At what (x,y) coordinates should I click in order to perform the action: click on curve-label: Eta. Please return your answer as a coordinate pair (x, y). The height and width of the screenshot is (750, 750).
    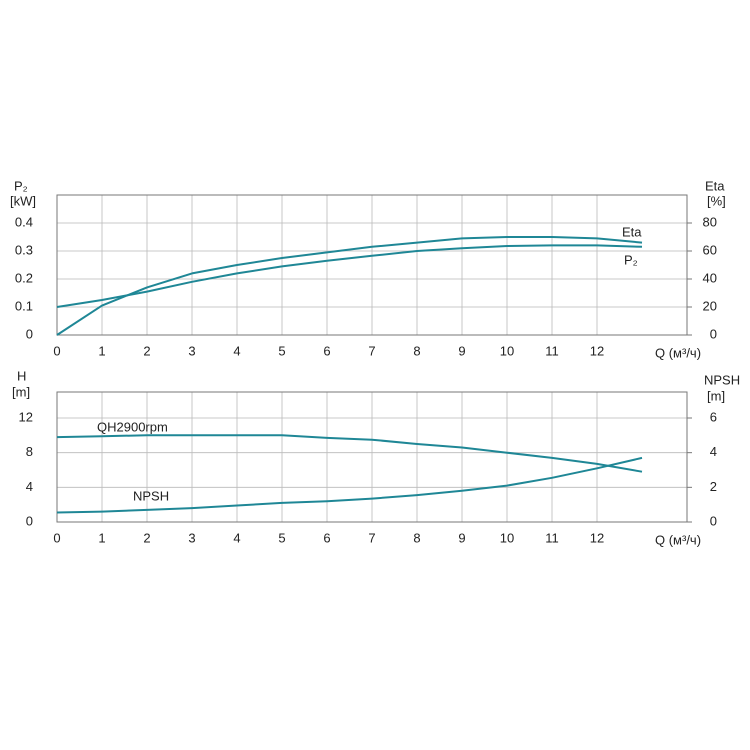
    Looking at the image, I should click on (632, 231).